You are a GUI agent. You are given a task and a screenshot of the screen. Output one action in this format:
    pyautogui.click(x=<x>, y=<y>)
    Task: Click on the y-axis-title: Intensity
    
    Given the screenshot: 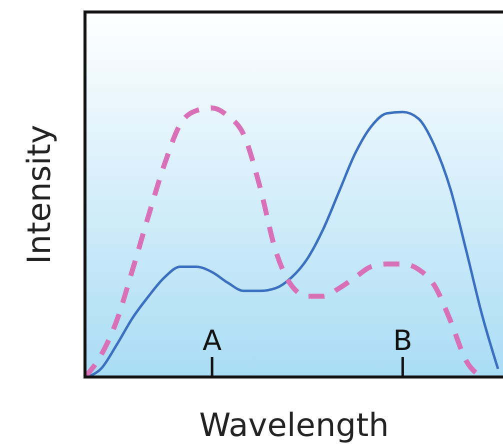 What is the action you would take?
    pyautogui.click(x=39, y=194)
    